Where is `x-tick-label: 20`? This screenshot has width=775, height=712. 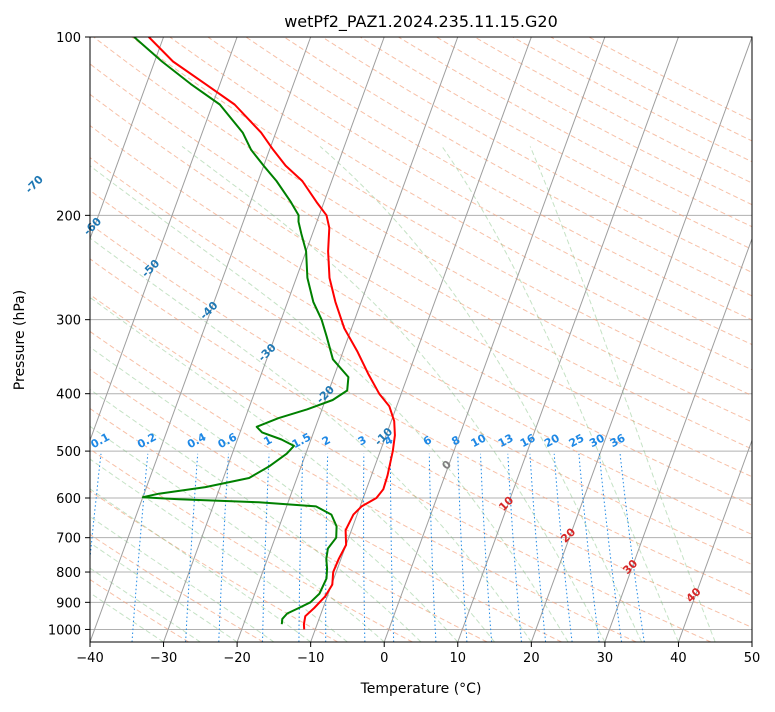
x-tick-label: 20 is located at coordinates (531, 658).